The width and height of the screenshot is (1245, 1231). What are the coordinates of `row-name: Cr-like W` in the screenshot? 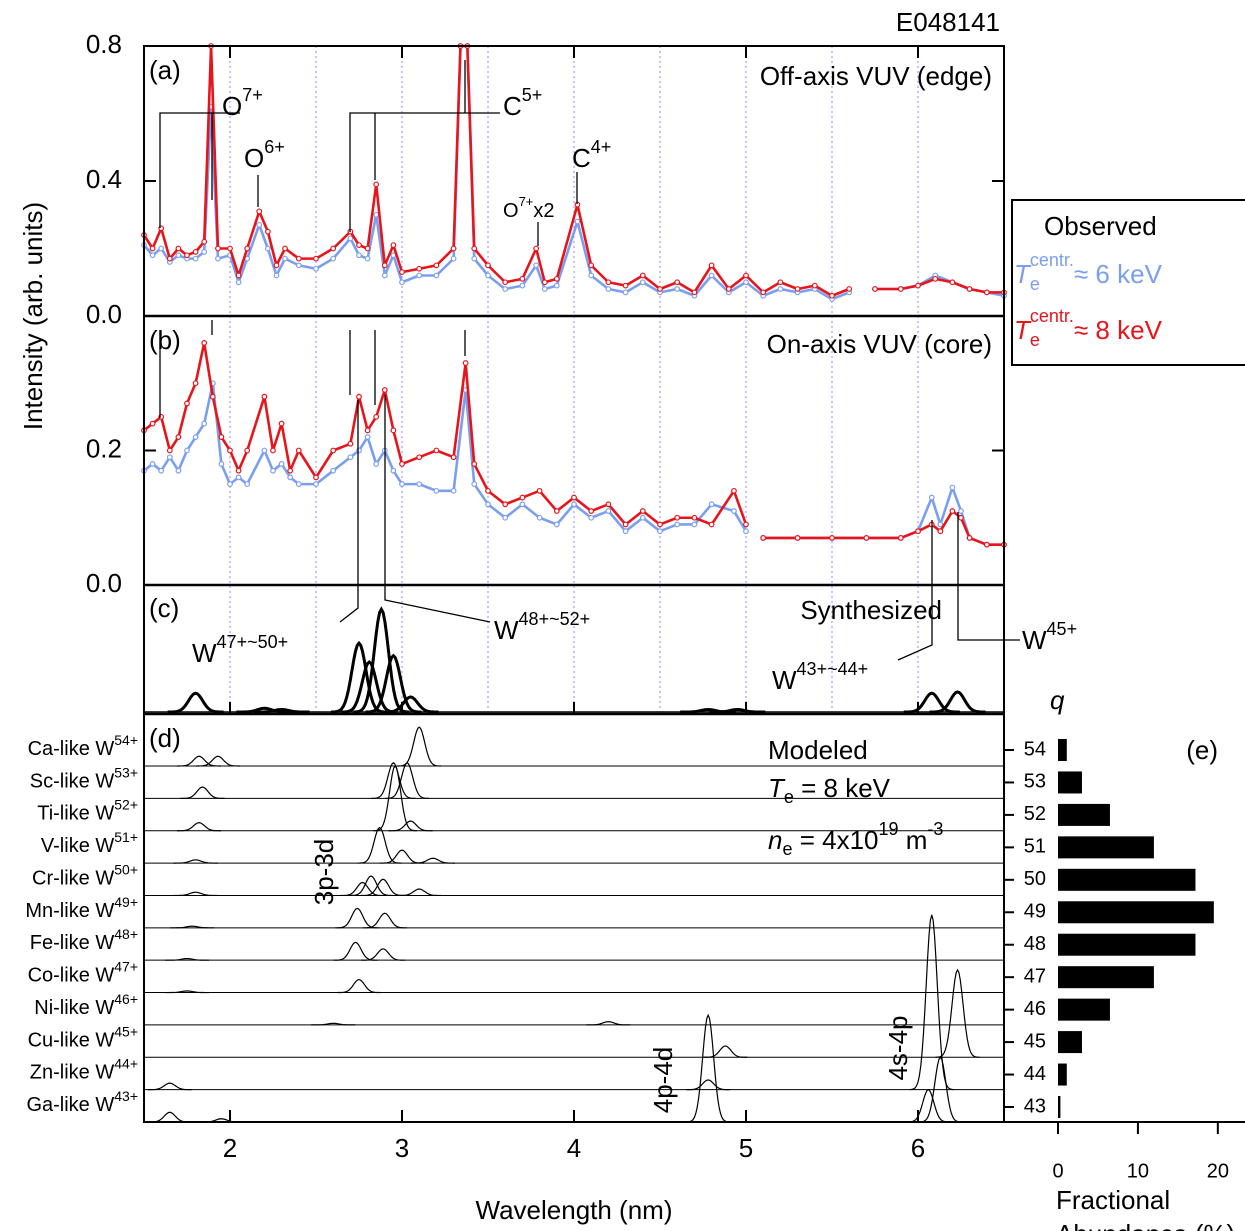 It's located at (73, 879).